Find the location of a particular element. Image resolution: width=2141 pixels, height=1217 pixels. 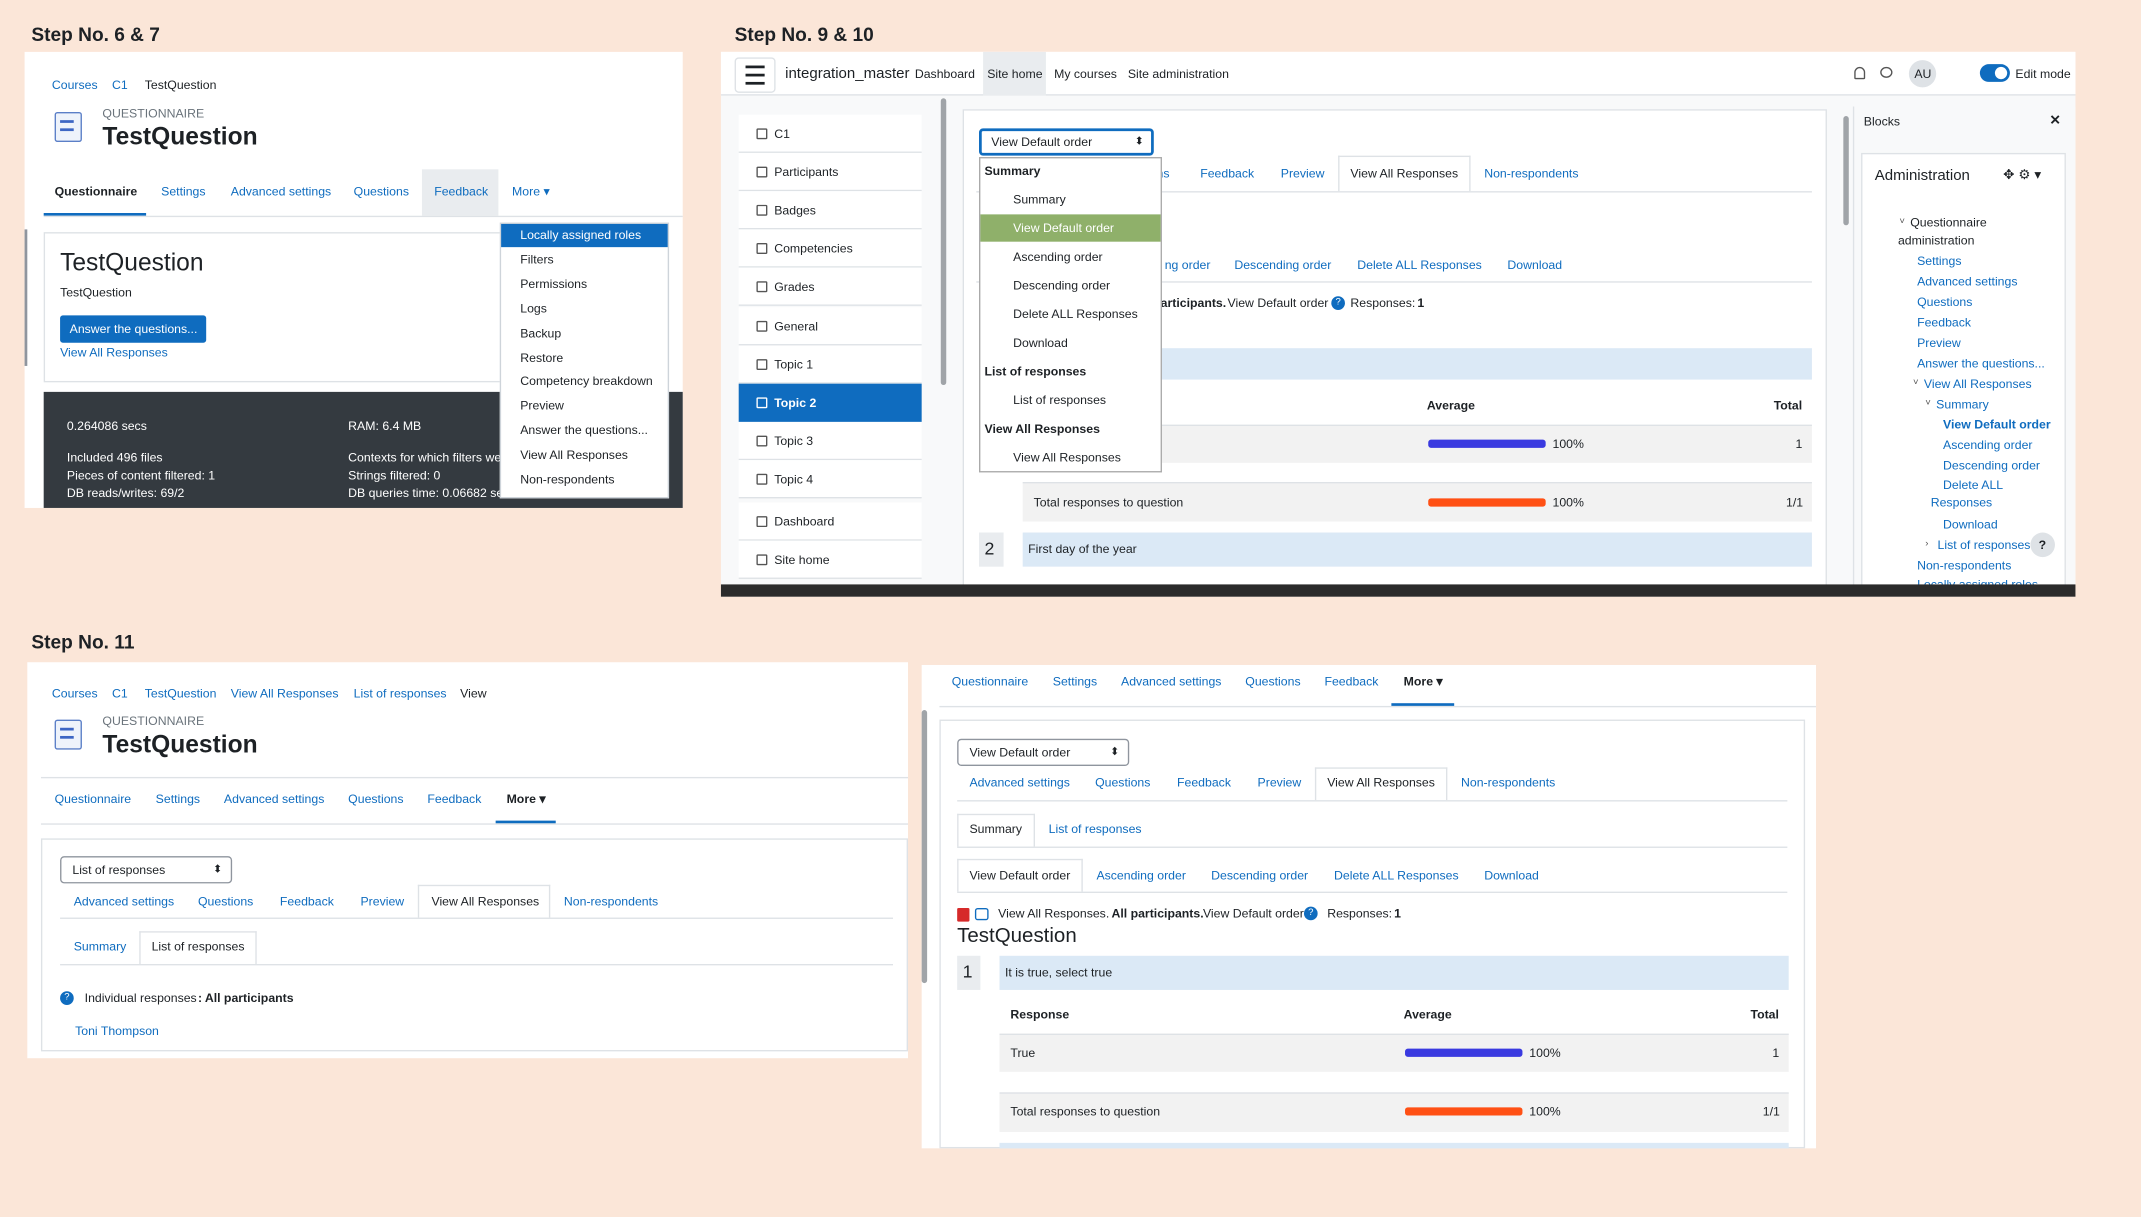

option: View Default order is located at coordinates (1064, 228).